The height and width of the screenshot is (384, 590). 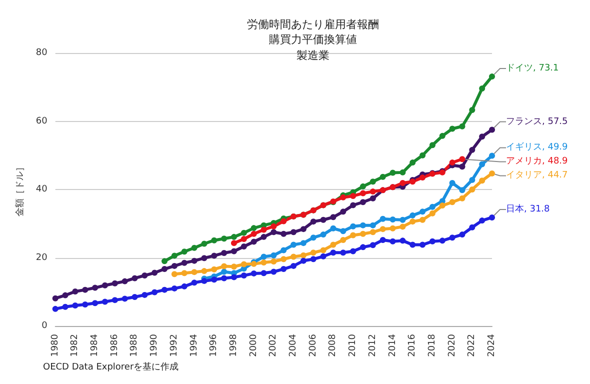 What do you see at coordinates (313, 345) in the screenshot?
I see `x-tick-label: 2006` at bounding box center [313, 345].